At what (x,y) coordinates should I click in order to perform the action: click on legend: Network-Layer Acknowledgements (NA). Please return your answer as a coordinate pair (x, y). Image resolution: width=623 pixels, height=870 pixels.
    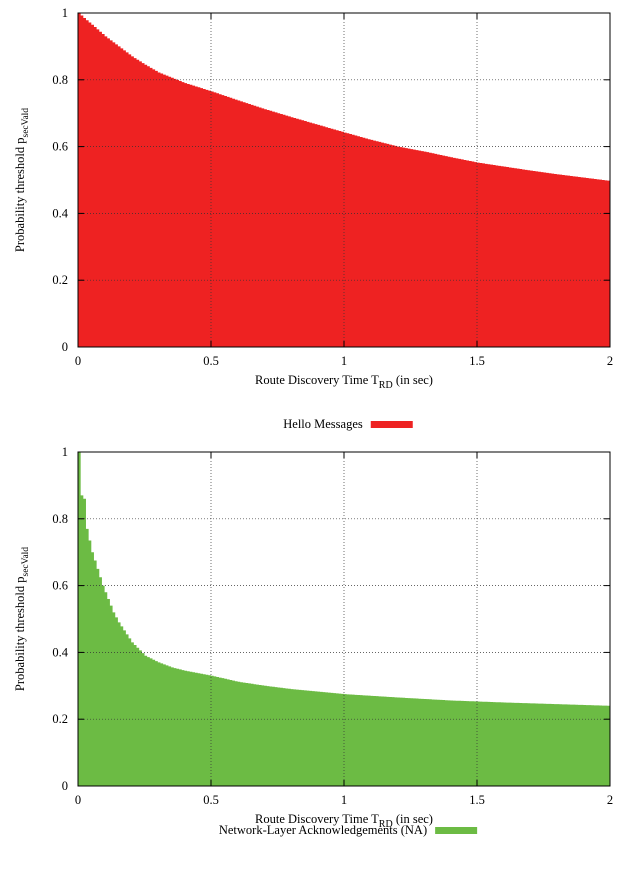
    Looking at the image, I should click on (348, 830).